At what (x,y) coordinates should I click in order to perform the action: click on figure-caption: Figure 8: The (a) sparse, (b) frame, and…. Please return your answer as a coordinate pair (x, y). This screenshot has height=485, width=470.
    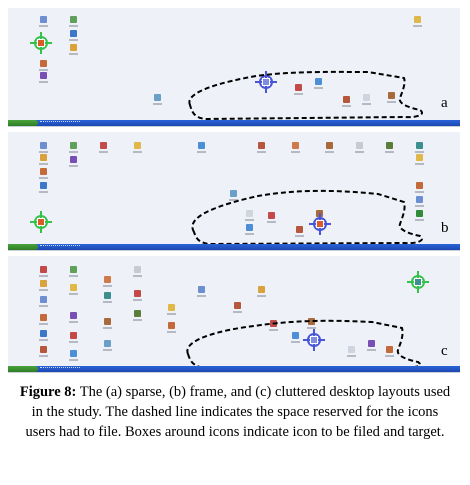
    Looking at the image, I should click on (235, 412).